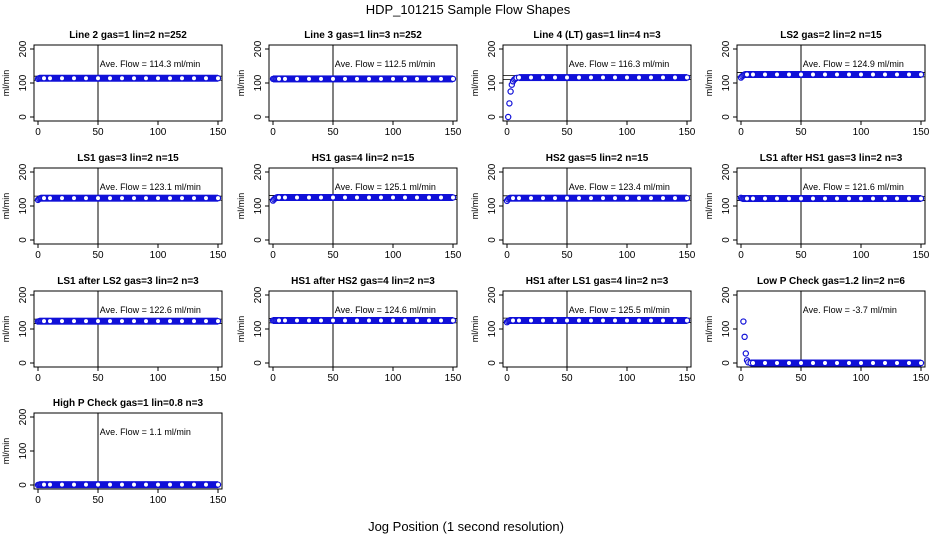  Describe the element at coordinates (567, 255) in the screenshot. I see `x-tick-label: 50` at that location.